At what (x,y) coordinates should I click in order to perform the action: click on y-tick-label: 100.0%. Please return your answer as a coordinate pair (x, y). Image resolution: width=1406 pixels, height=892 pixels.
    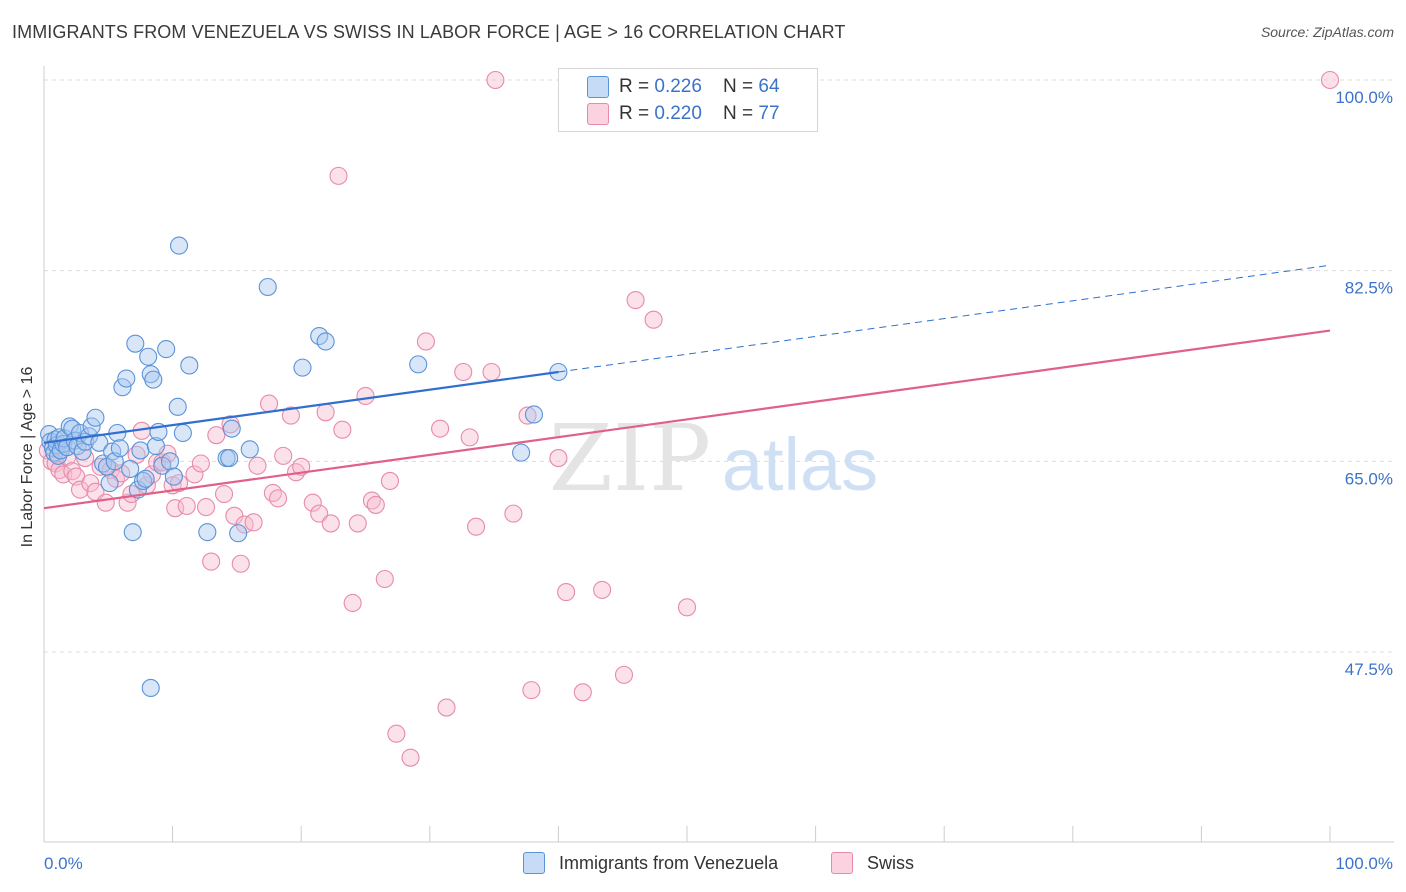
    Looking at the image, I should click on (1364, 97).